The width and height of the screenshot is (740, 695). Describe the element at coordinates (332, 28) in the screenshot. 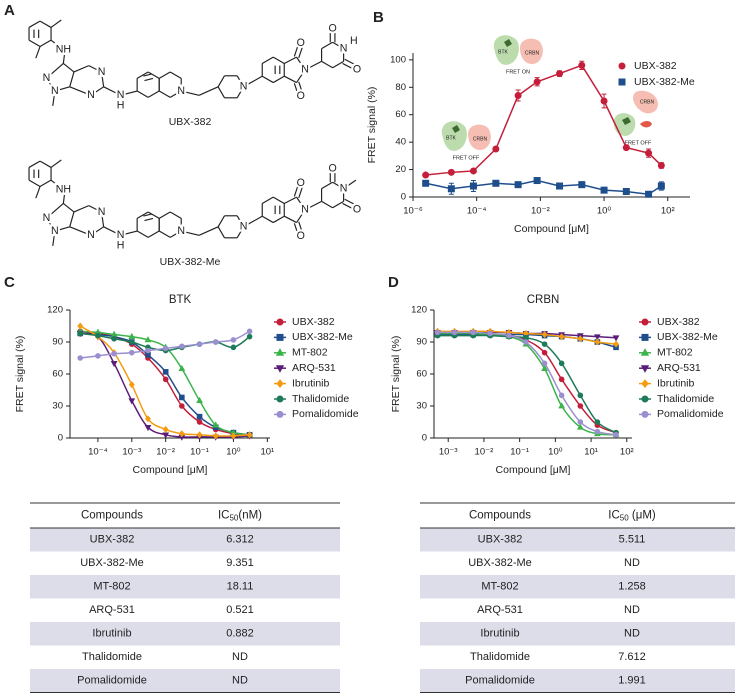

I see `atom-label: O` at that location.